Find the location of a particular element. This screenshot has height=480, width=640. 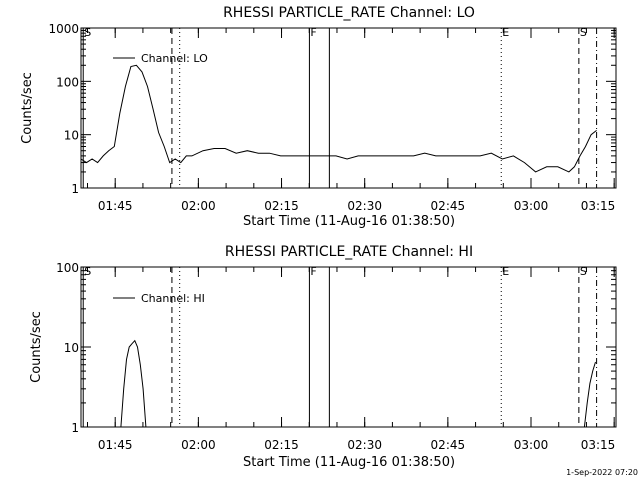

hi-panel-title: RHESSI PARTICLE_RATE Channel: HI is located at coordinates (349, 252).